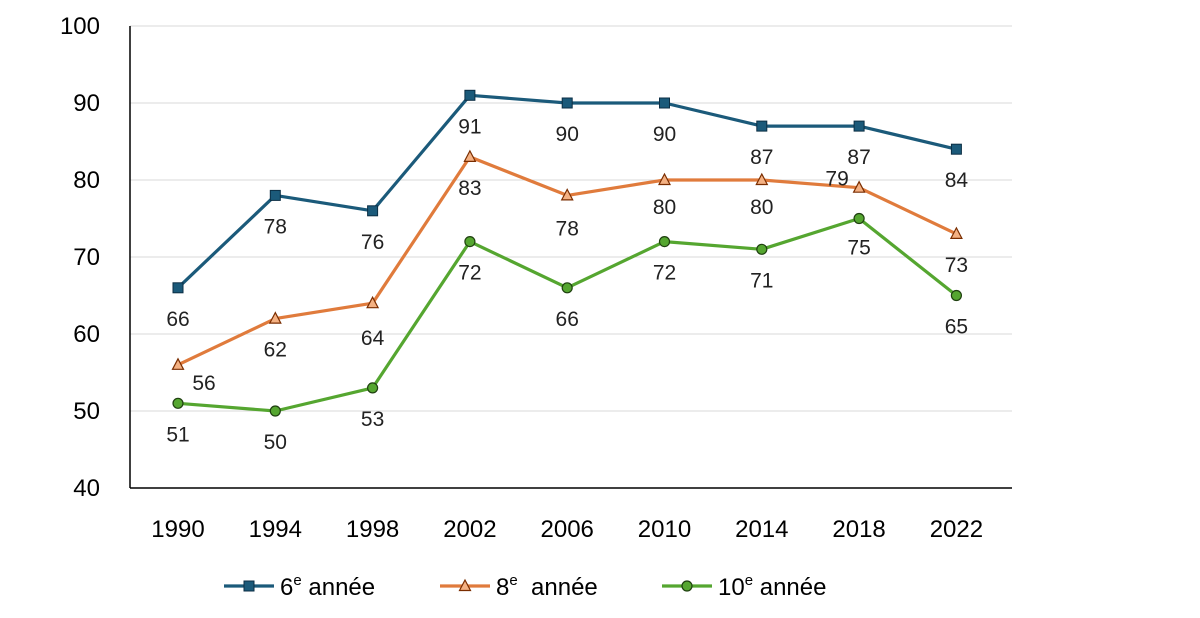 Image resolution: width=1200 pixels, height=618 pixels. I want to click on x-tick-label: 2006, so click(567, 529).